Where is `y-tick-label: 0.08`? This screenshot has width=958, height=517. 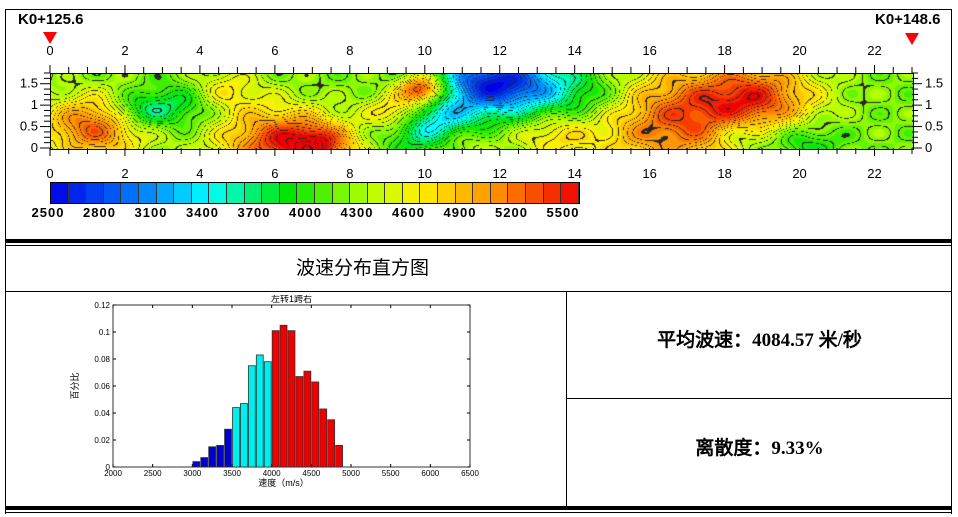
y-tick-label: 0.08 is located at coordinates (102, 359).